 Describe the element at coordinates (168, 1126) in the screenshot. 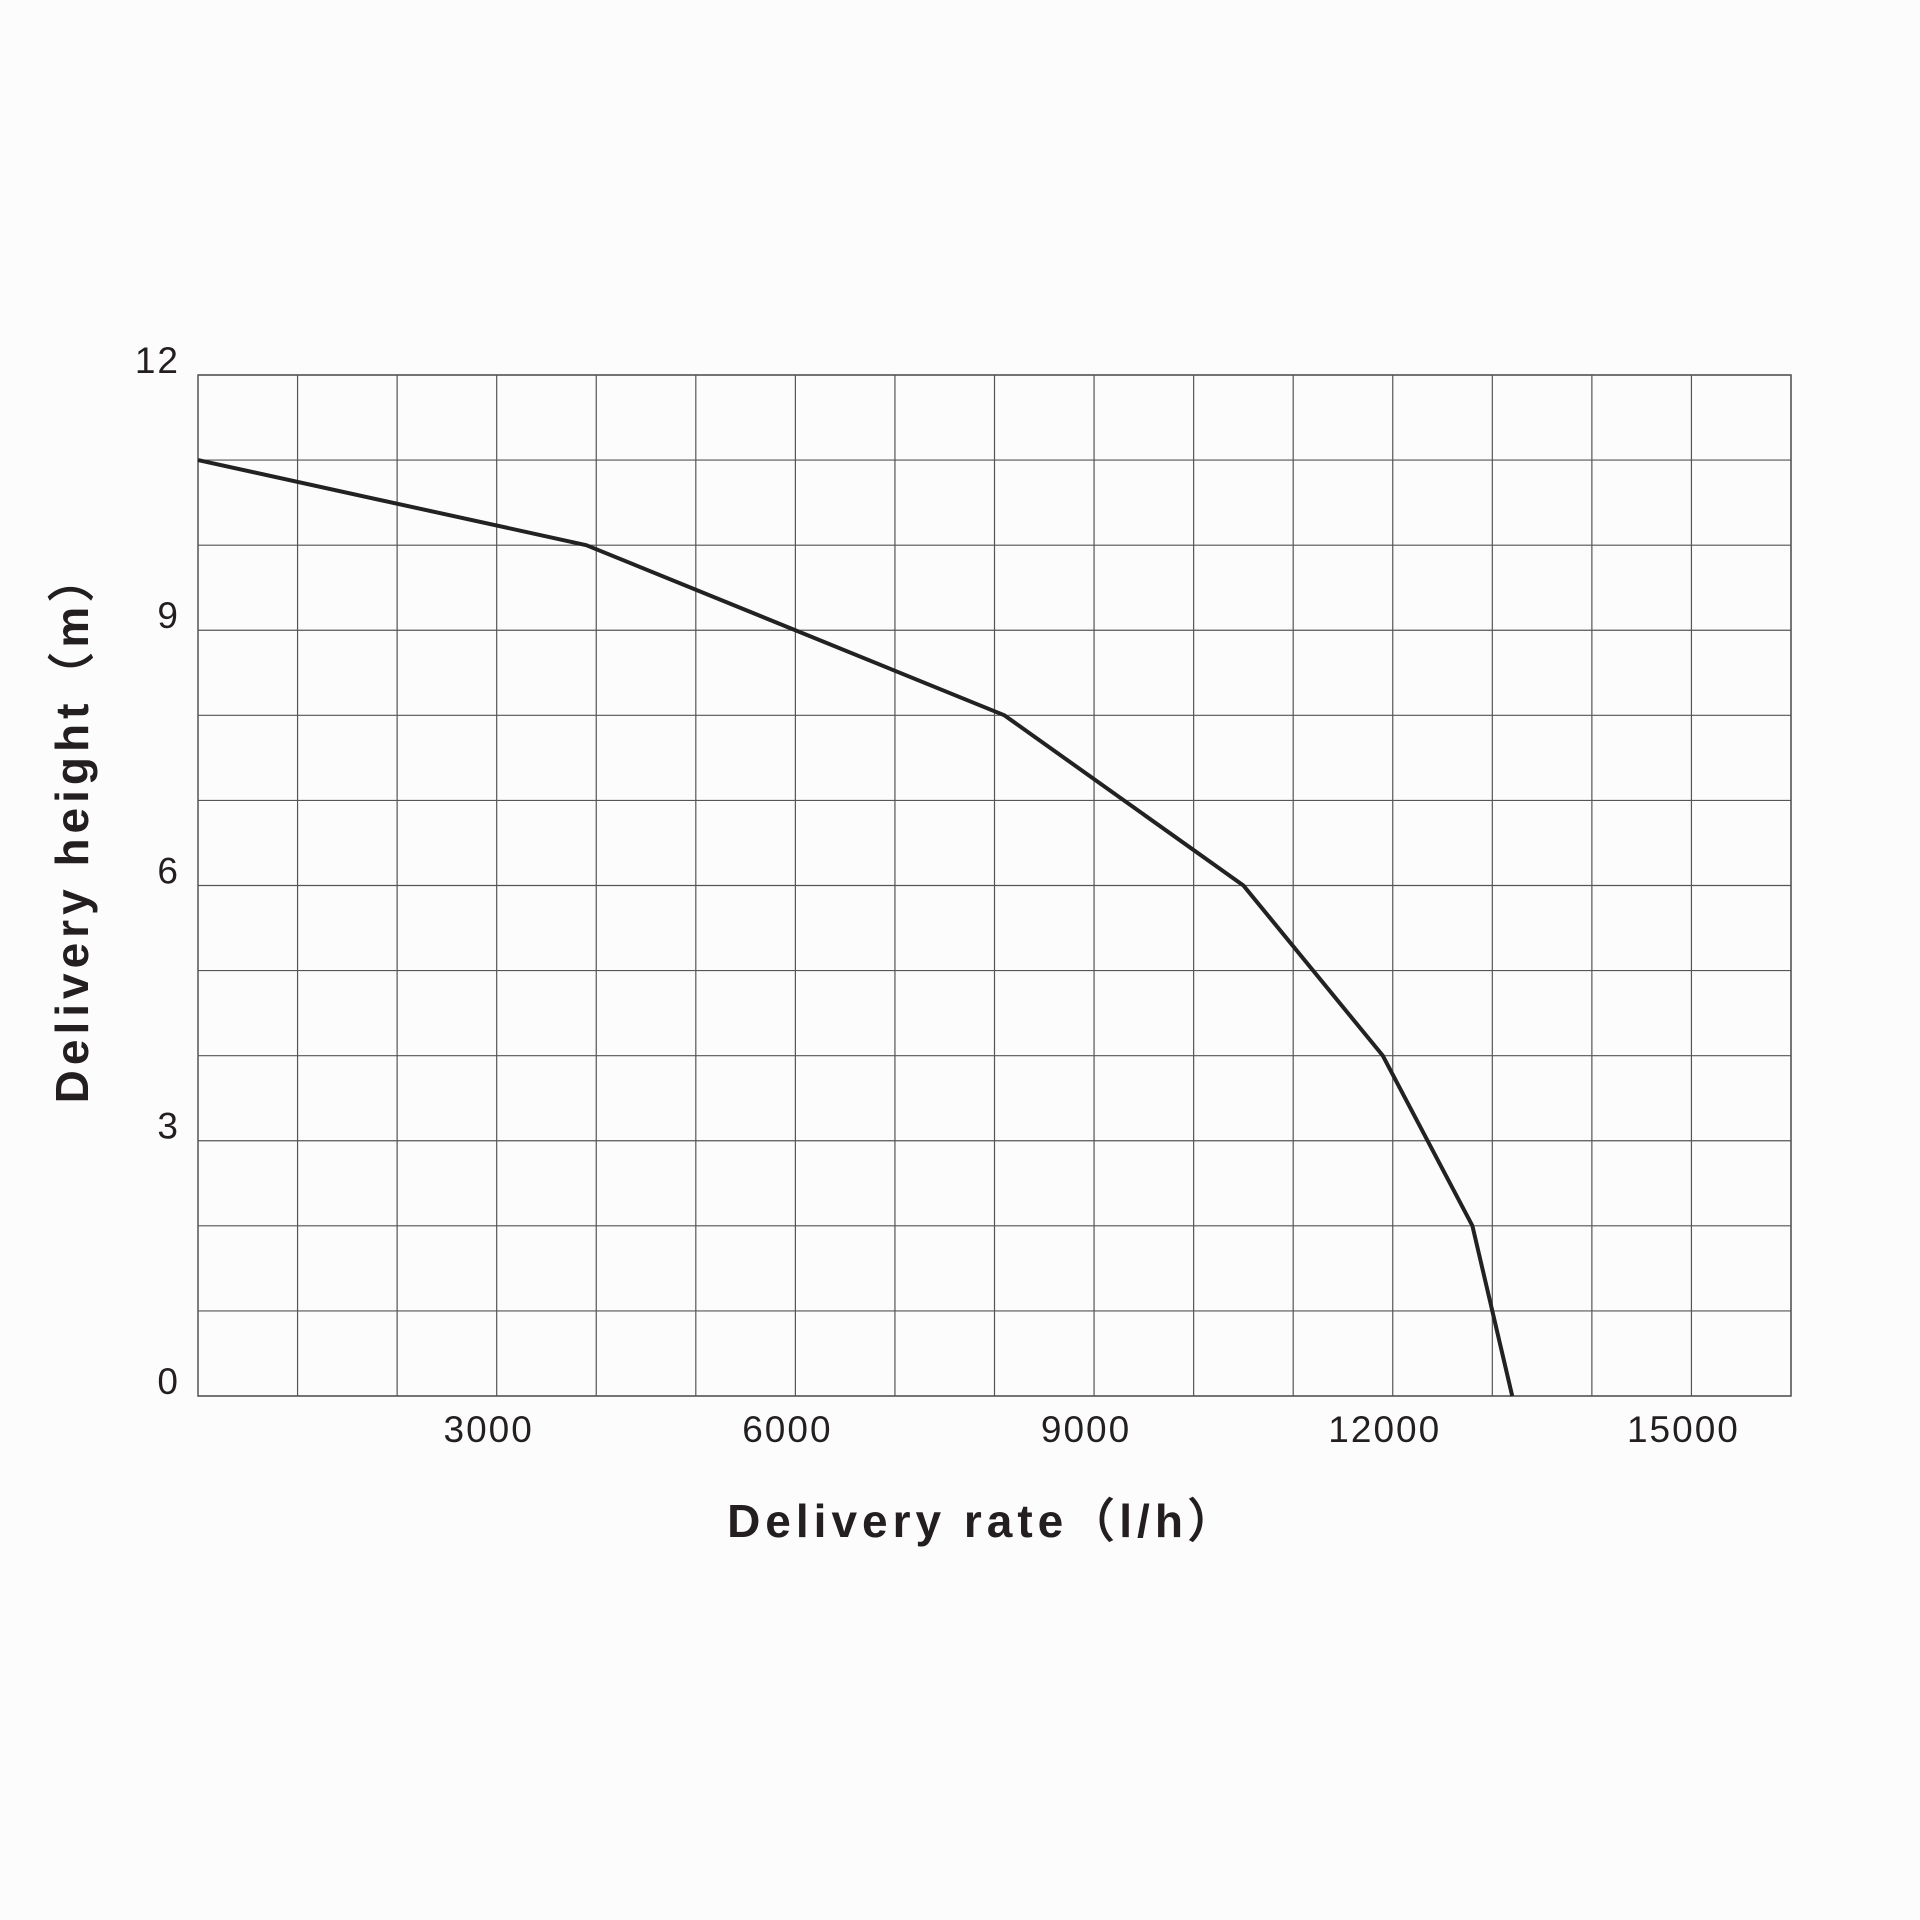

I see `y-tick-label: 3` at that location.